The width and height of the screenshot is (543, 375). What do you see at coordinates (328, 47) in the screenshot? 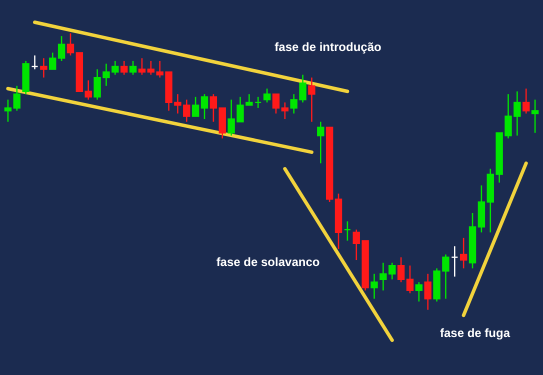
I see `annotation: fase de introdução` at bounding box center [328, 47].